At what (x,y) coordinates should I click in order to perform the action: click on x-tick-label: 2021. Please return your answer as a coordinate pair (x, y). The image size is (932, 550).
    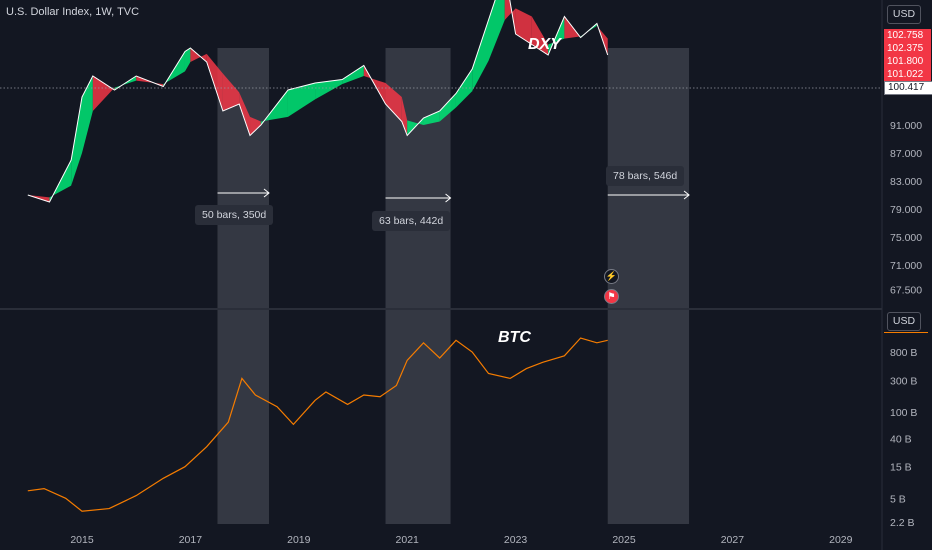
    Looking at the image, I should click on (408, 540).